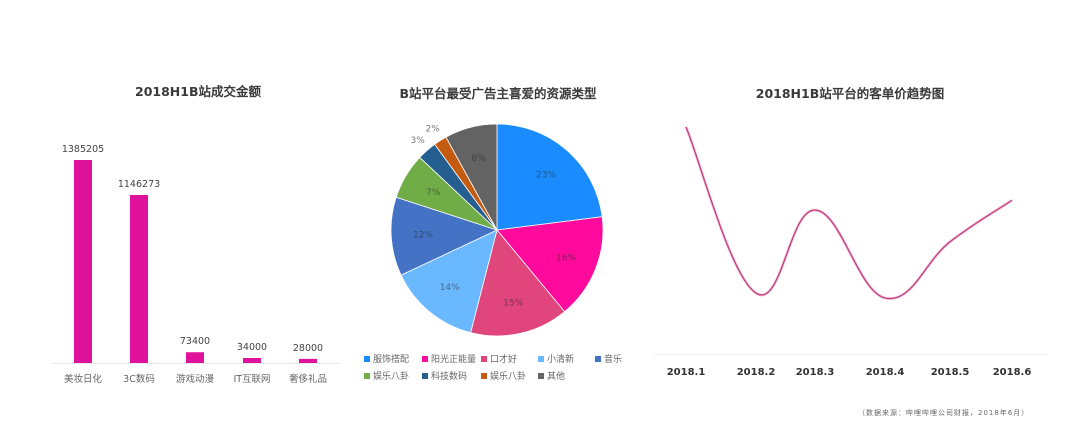  Describe the element at coordinates (308, 364) in the screenshot. I see `bar-item: 28000 奢侈礼品` at that location.